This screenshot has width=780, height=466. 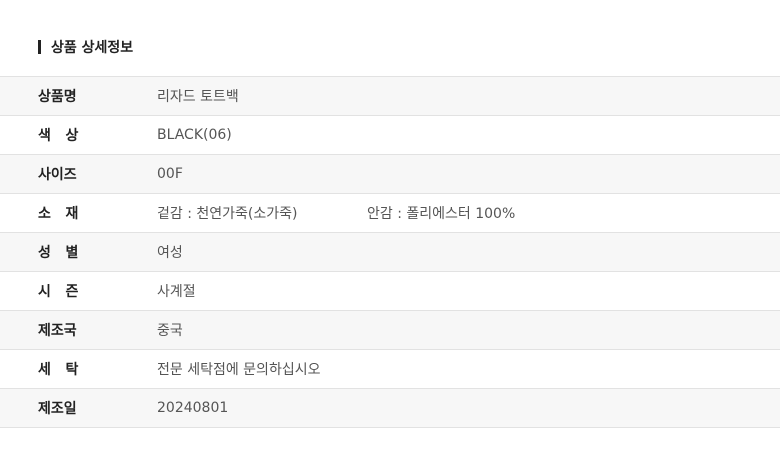 I want to click on table-row-material: 소 재 겉감 : 천연가죽(소가죽) 안감 : 폴리에스터 100%, so click(x=390, y=213).